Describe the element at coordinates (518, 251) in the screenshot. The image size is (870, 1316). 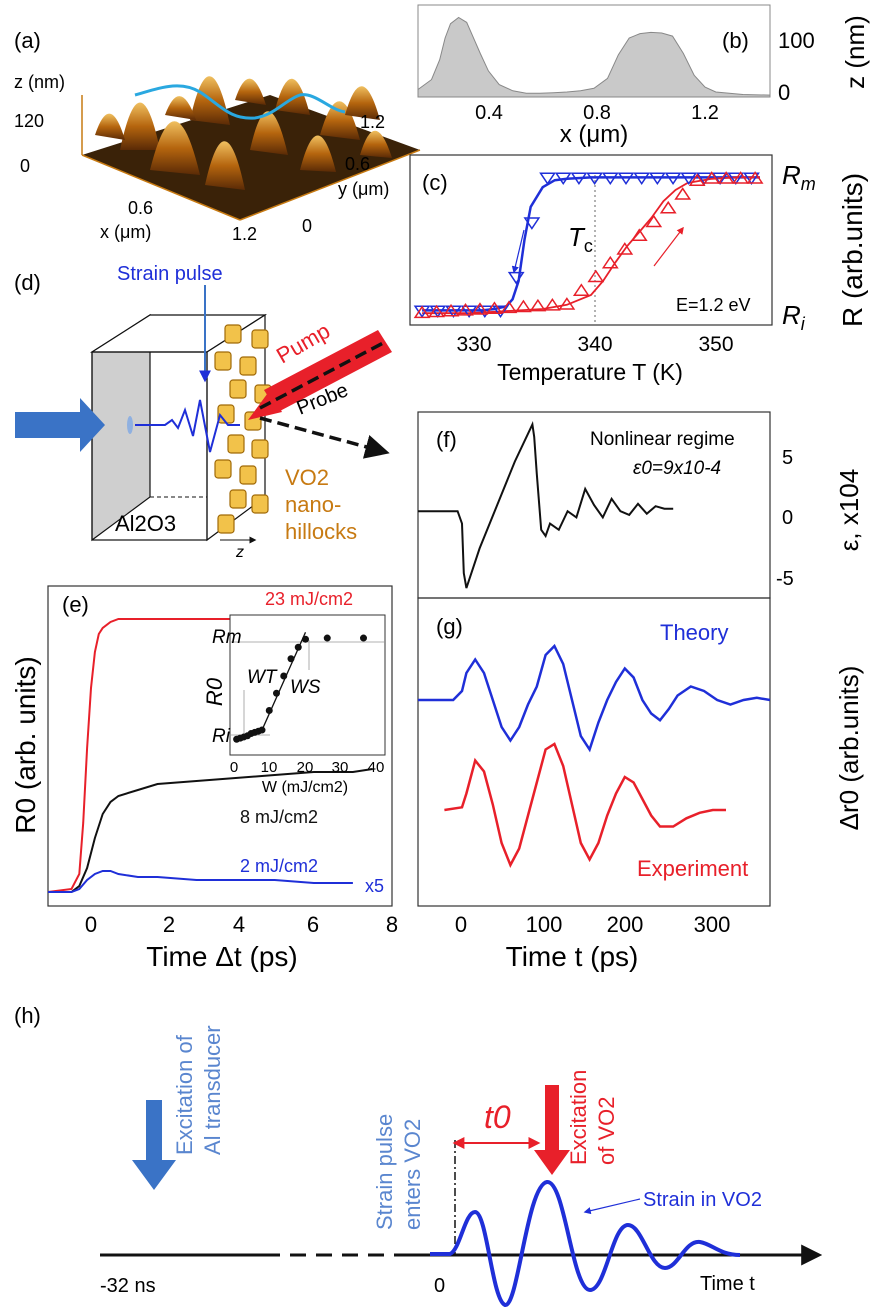
I see `cooling-arrow` at that location.